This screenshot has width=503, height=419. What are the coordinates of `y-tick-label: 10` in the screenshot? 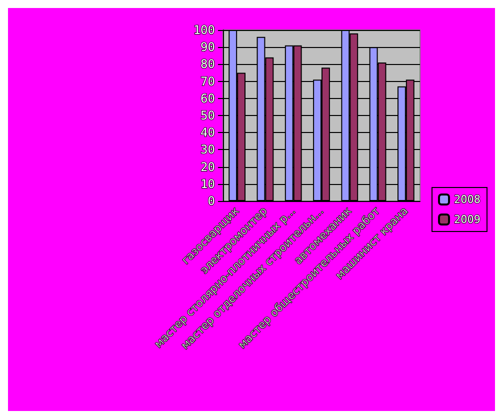 It's located at (207, 183).